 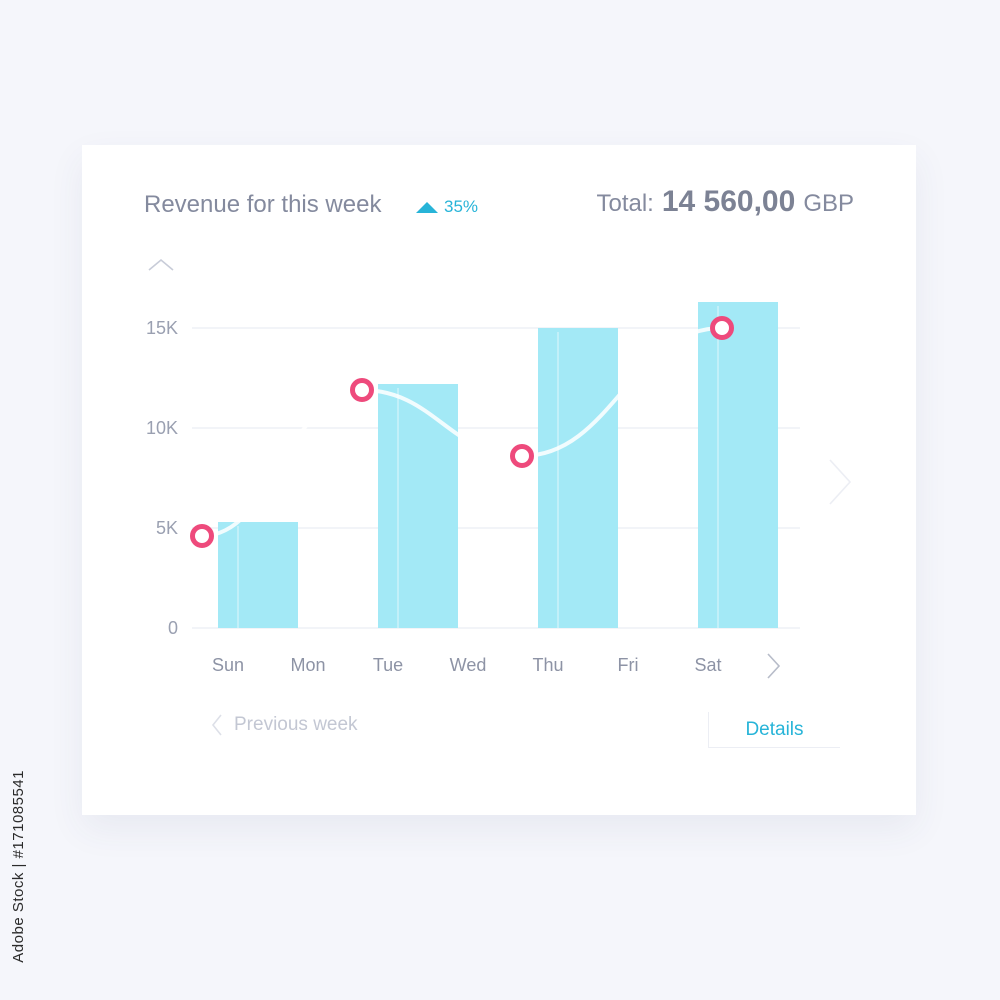 What do you see at coordinates (162, 428) in the screenshot?
I see `y-tick-label: 10K` at bounding box center [162, 428].